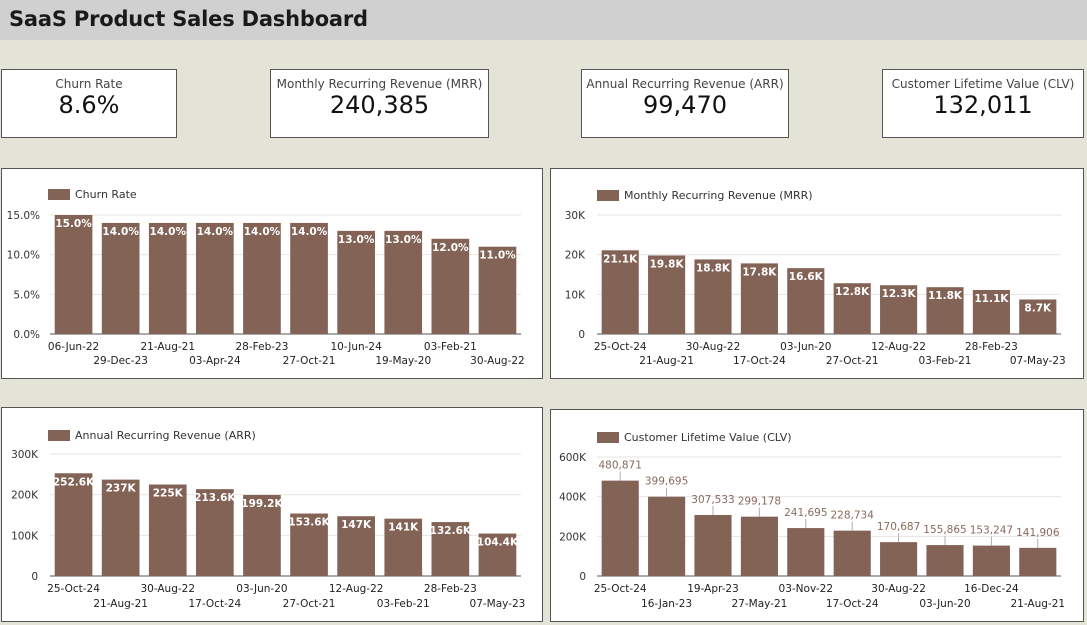 Image resolution: width=1087 pixels, height=625 pixels. What do you see at coordinates (852, 292) in the screenshot?
I see `data-label: 12.8K` at bounding box center [852, 292].